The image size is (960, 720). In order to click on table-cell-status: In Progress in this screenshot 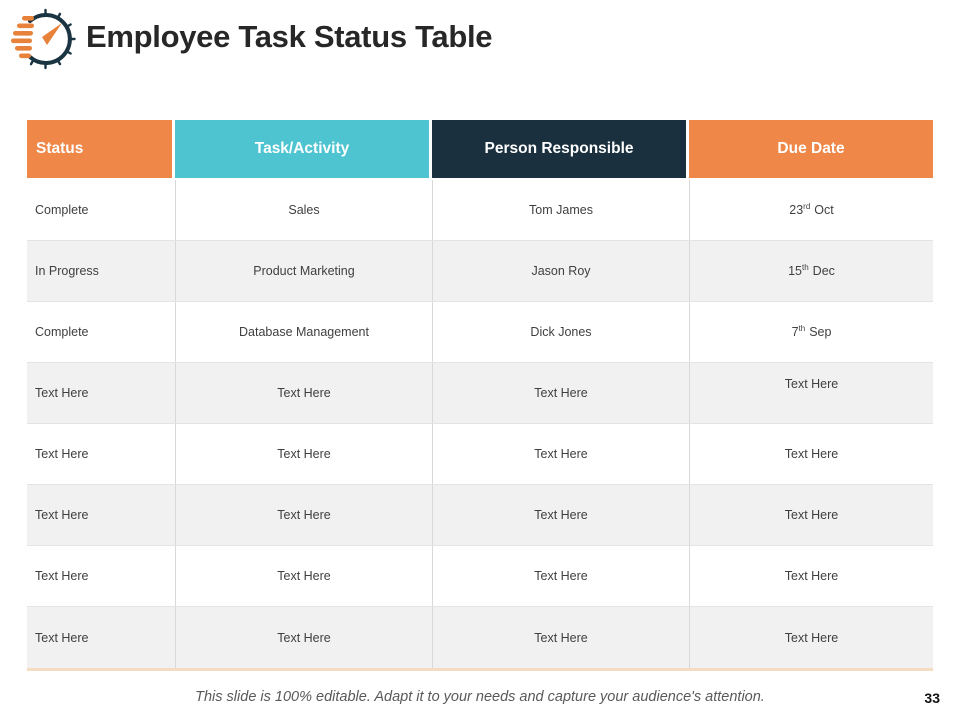, I will do `click(67, 271)`.